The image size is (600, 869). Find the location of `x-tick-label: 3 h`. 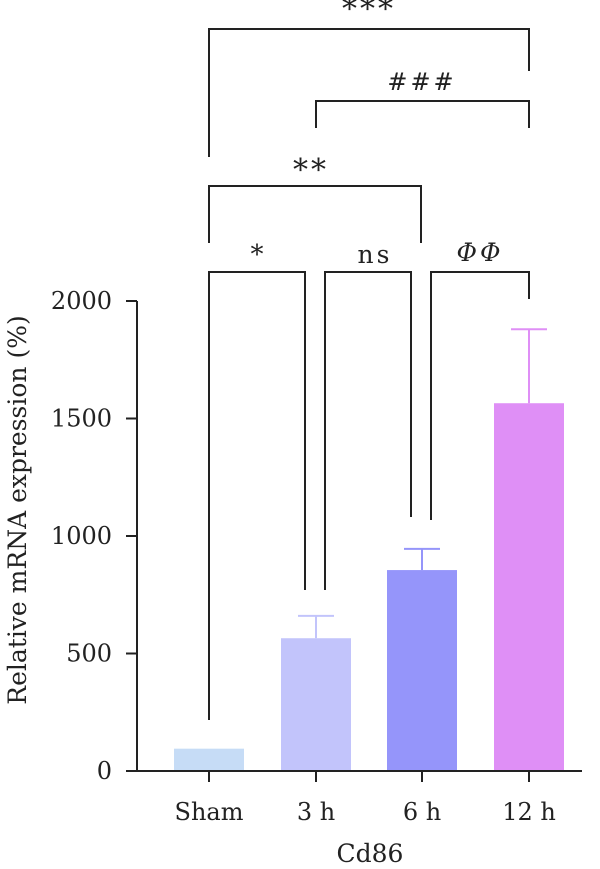

x-tick-label: 3 h is located at coordinates (316, 812).